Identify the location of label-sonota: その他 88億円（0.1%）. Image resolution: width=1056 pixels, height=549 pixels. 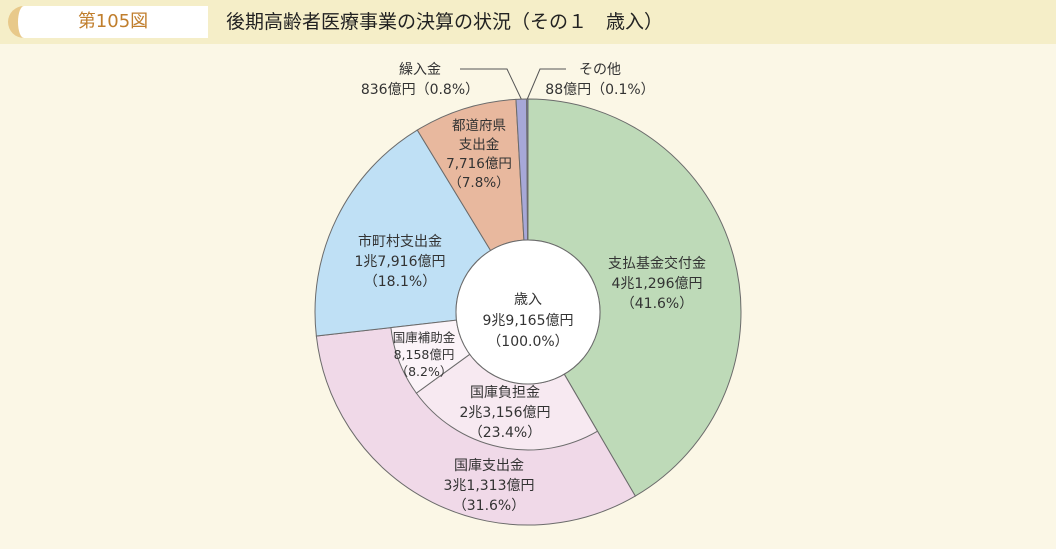
(599, 80).